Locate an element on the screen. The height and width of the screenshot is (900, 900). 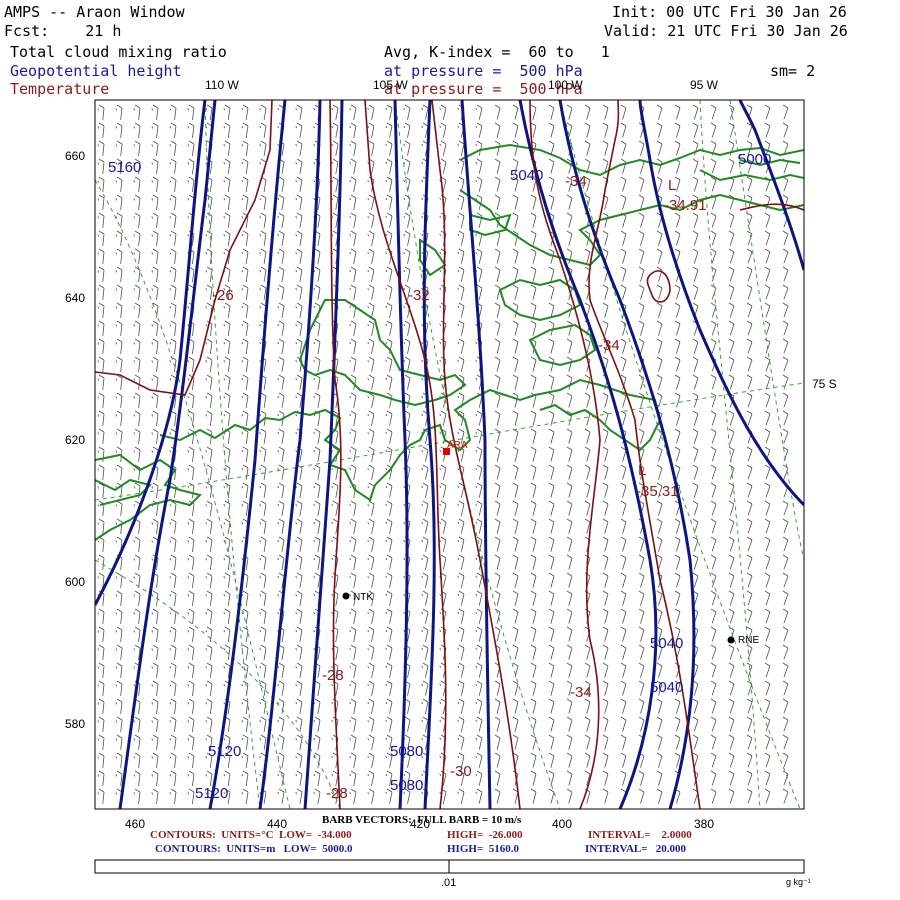
temp-label-m28-a: -28 is located at coordinates (333, 675).